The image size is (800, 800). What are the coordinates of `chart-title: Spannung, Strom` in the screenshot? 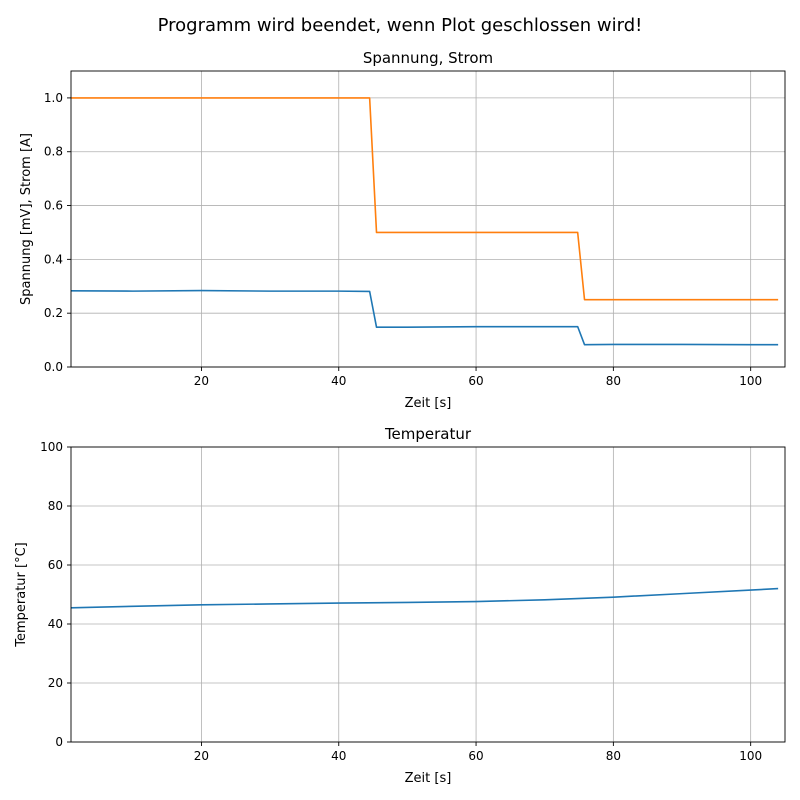 It's located at (428, 58).